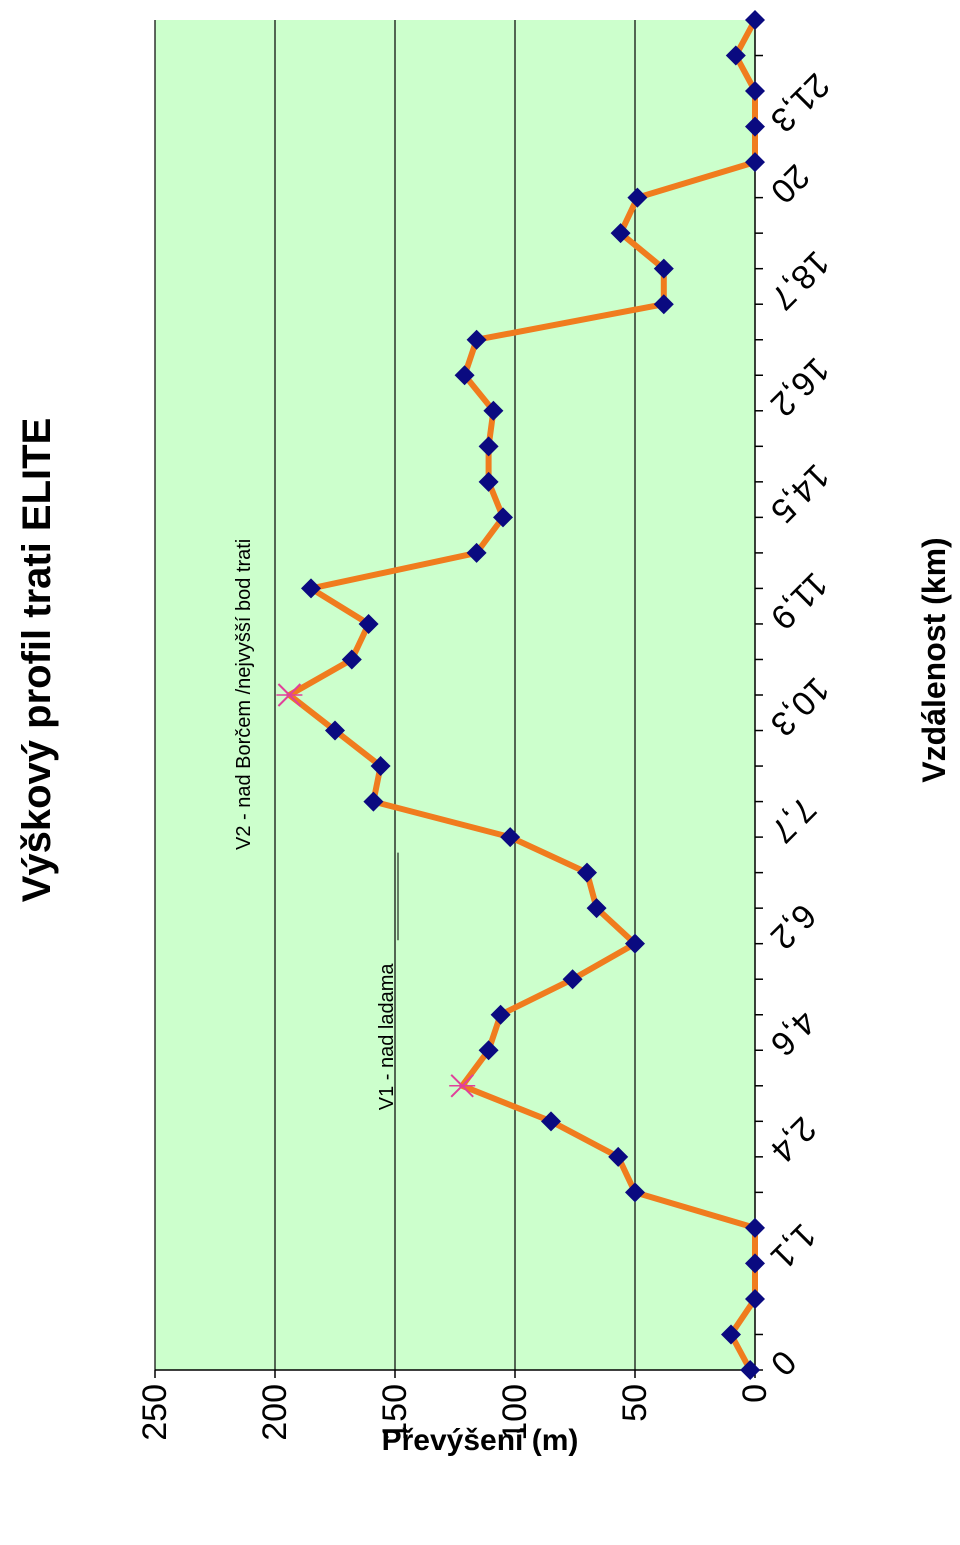  What do you see at coordinates (244, 694) in the screenshot?
I see `annotation-label: V2 - nad Borčem /nejvyšší bod trati` at bounding box center [244, 694].